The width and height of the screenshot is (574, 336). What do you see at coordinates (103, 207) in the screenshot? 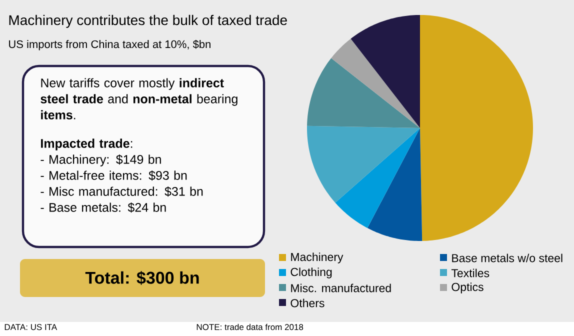
I see `text: - Base metals: $24 bn` at bounding box center [103, 207].